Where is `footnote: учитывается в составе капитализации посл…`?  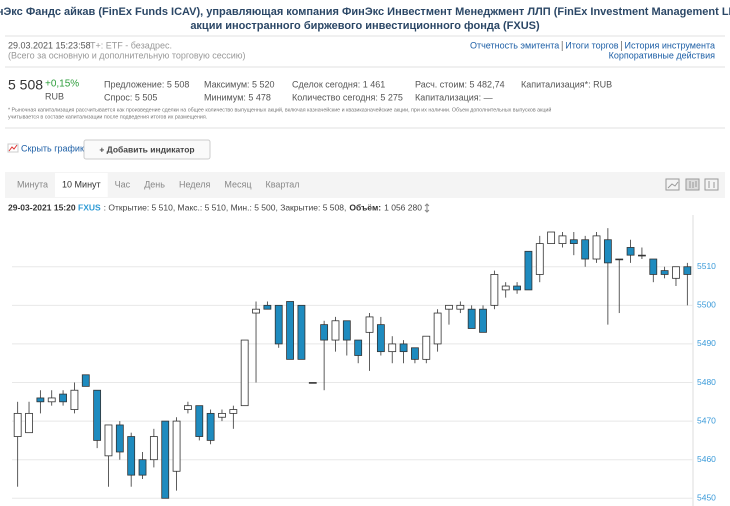
footnote: учитывается в составе капитализации посл… is located at coordinates (107, 117).